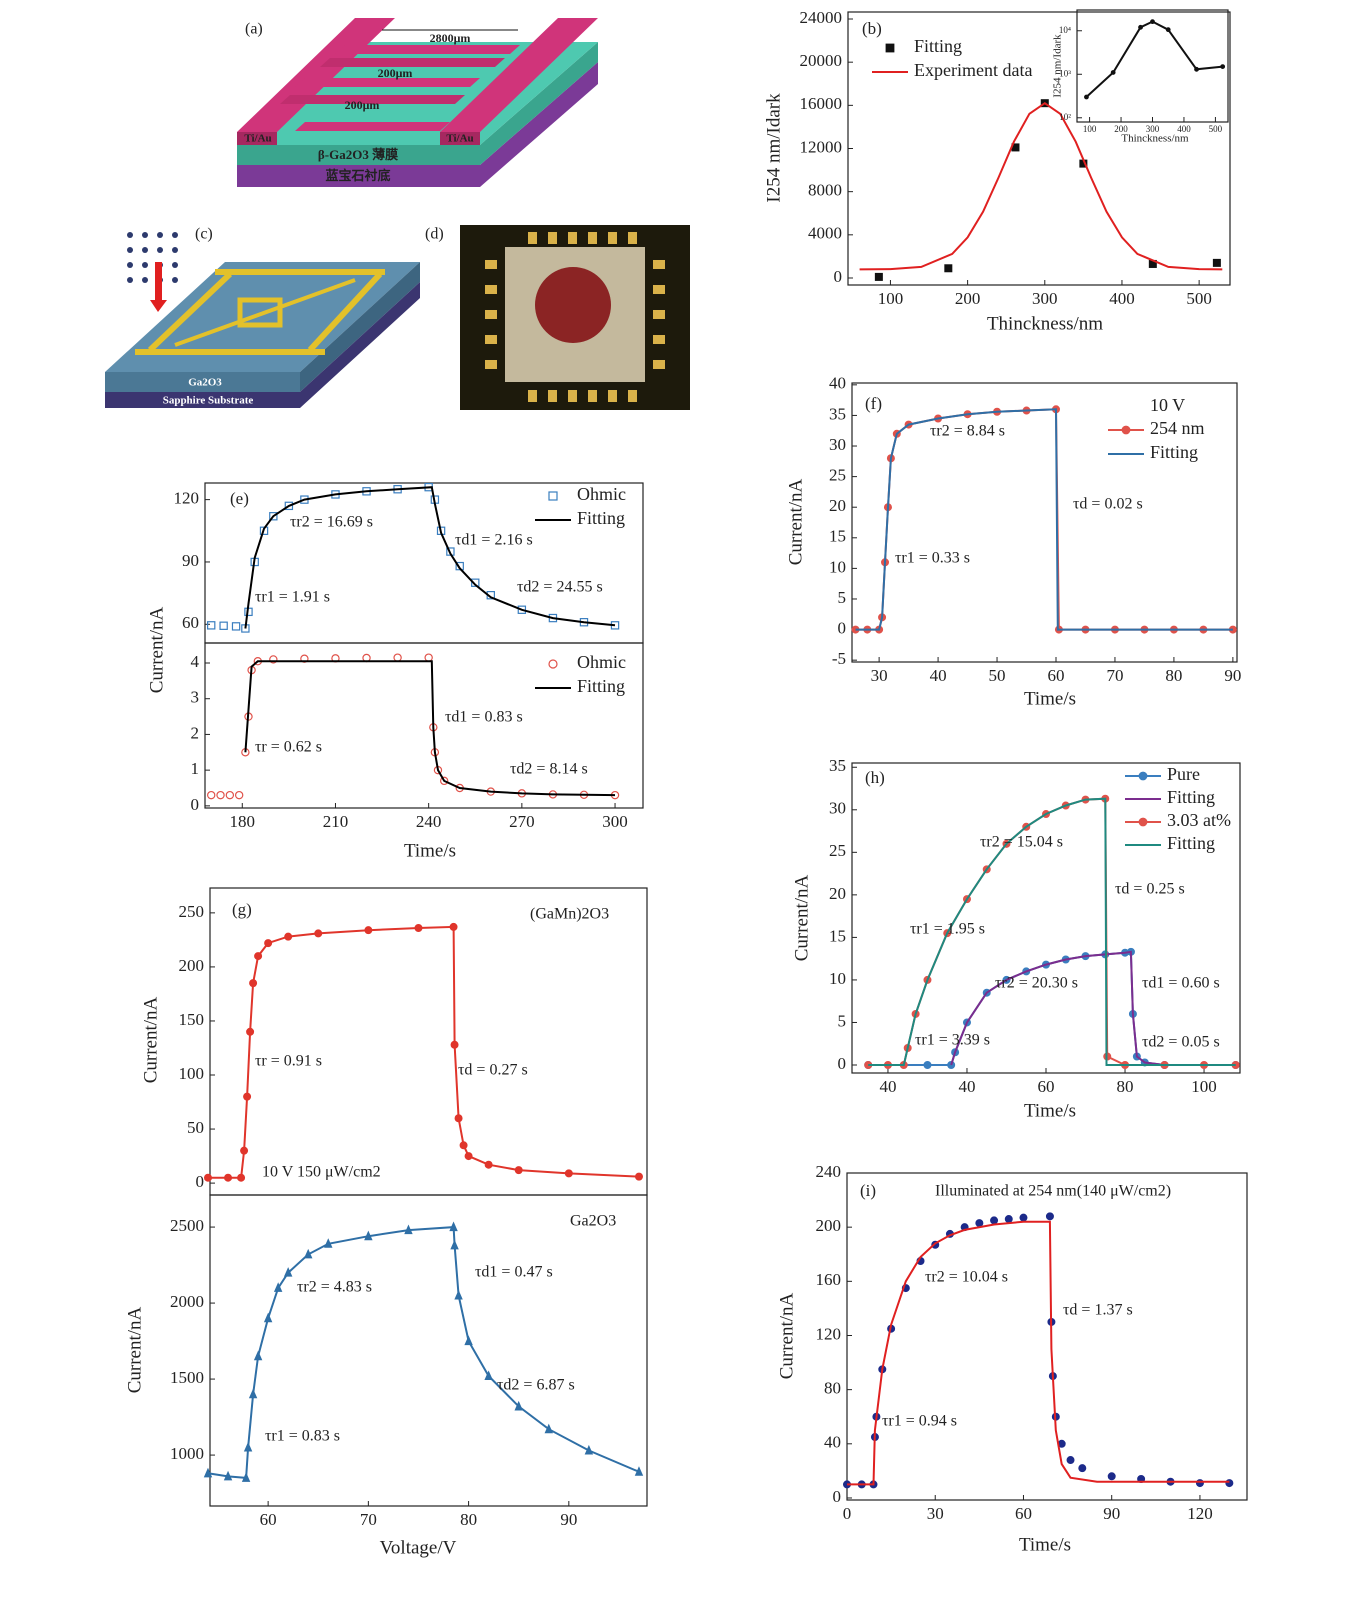 This screenshot has width=1359, height=1600. Describe the element at coordinates (493, 1070) in the screenshot. I see `annotation: τd = 0.27 s` at that location.